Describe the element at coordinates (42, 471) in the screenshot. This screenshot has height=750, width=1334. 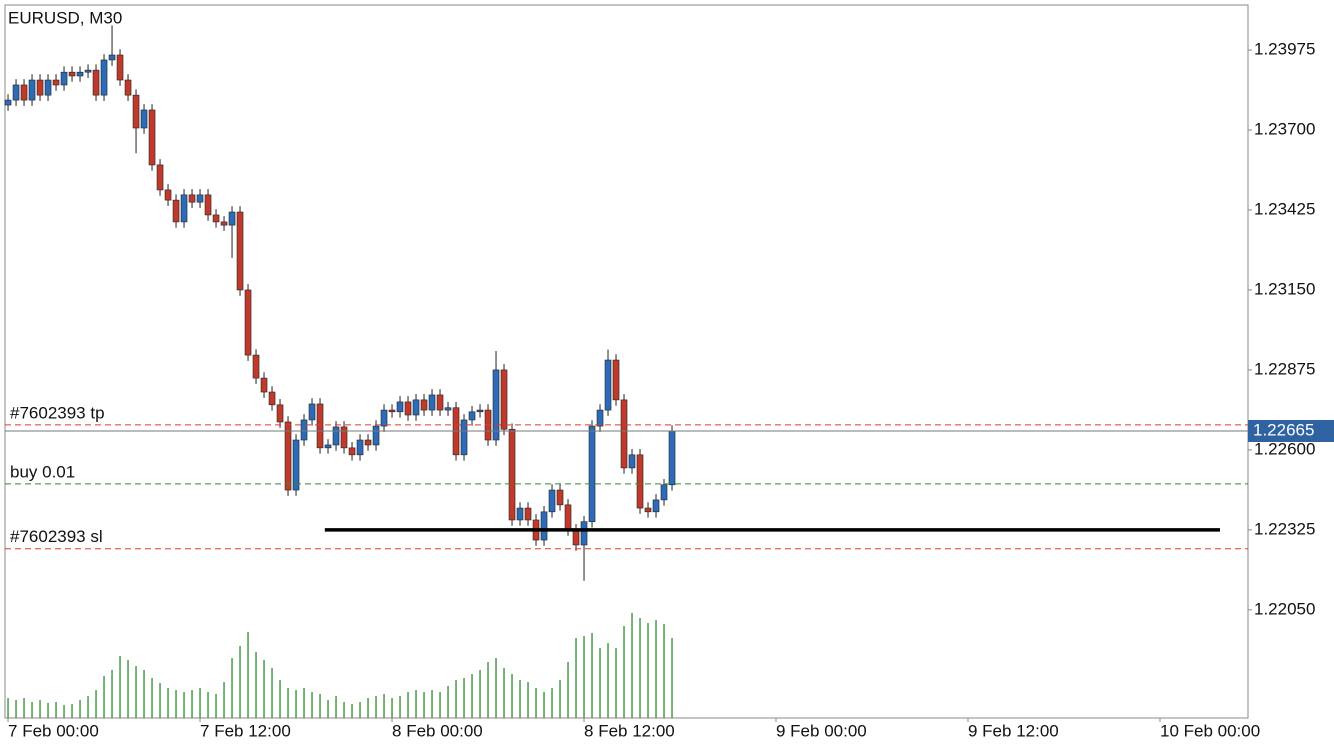
I see `order-level-label: buy 0.01` at that location.